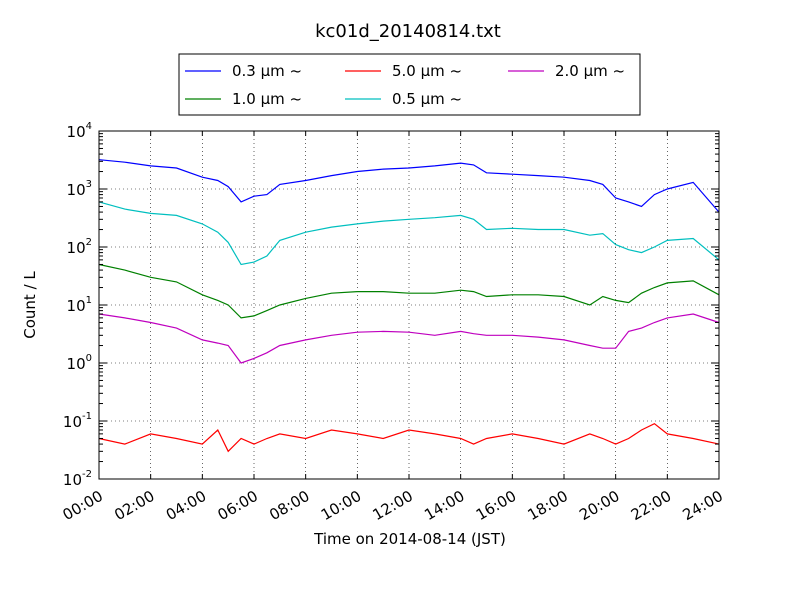  What do you see at coordinates (408, 31) in the screenshot?
I see `chart-title: kc01d_20140814.txt` at bounding box center [408, 31].